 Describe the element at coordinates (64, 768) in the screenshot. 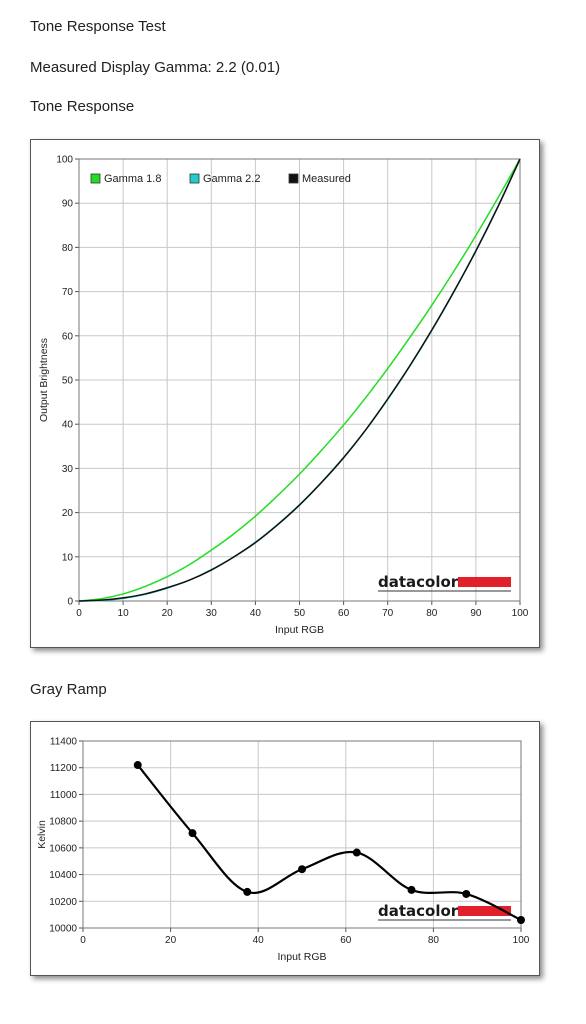

I see `y-tick-label: 11200` at that location.